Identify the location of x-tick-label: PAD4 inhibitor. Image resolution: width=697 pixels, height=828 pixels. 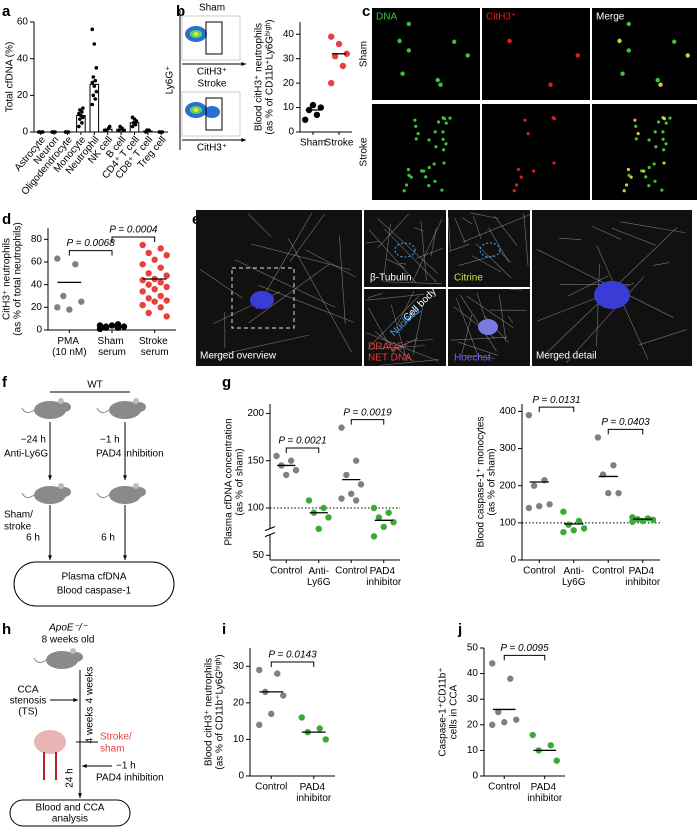
(384, 577).